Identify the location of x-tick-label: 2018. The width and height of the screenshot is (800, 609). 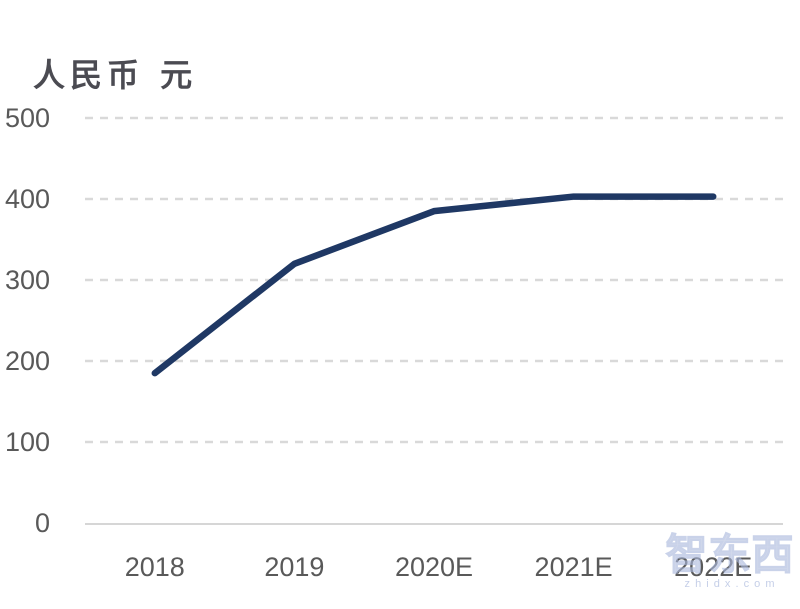
(155, 567).